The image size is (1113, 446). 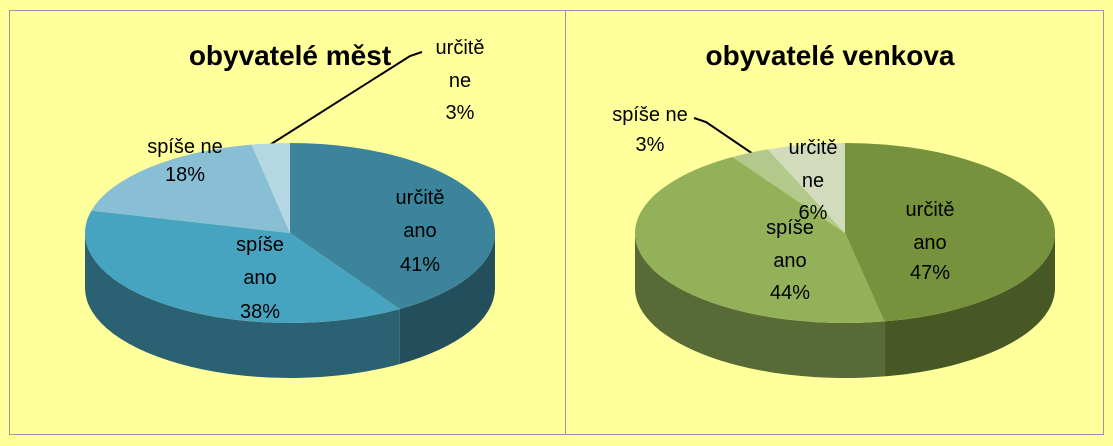 What do you see at coordinates (813, 213) in the screenshot?
I see `slice-value: 6%` at bounding box center [813, 213].